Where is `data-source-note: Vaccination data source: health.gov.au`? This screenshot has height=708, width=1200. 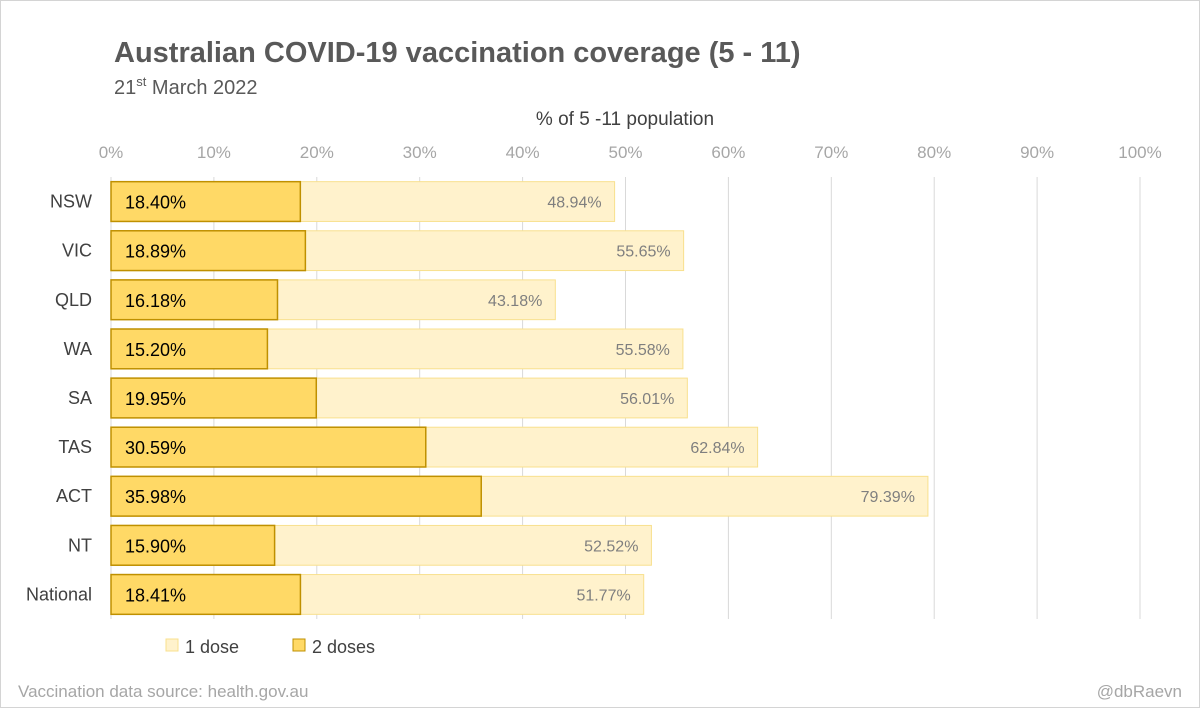 data-source-note: Vaccination data source: health.gov.au is located at coordinates (163, 691).